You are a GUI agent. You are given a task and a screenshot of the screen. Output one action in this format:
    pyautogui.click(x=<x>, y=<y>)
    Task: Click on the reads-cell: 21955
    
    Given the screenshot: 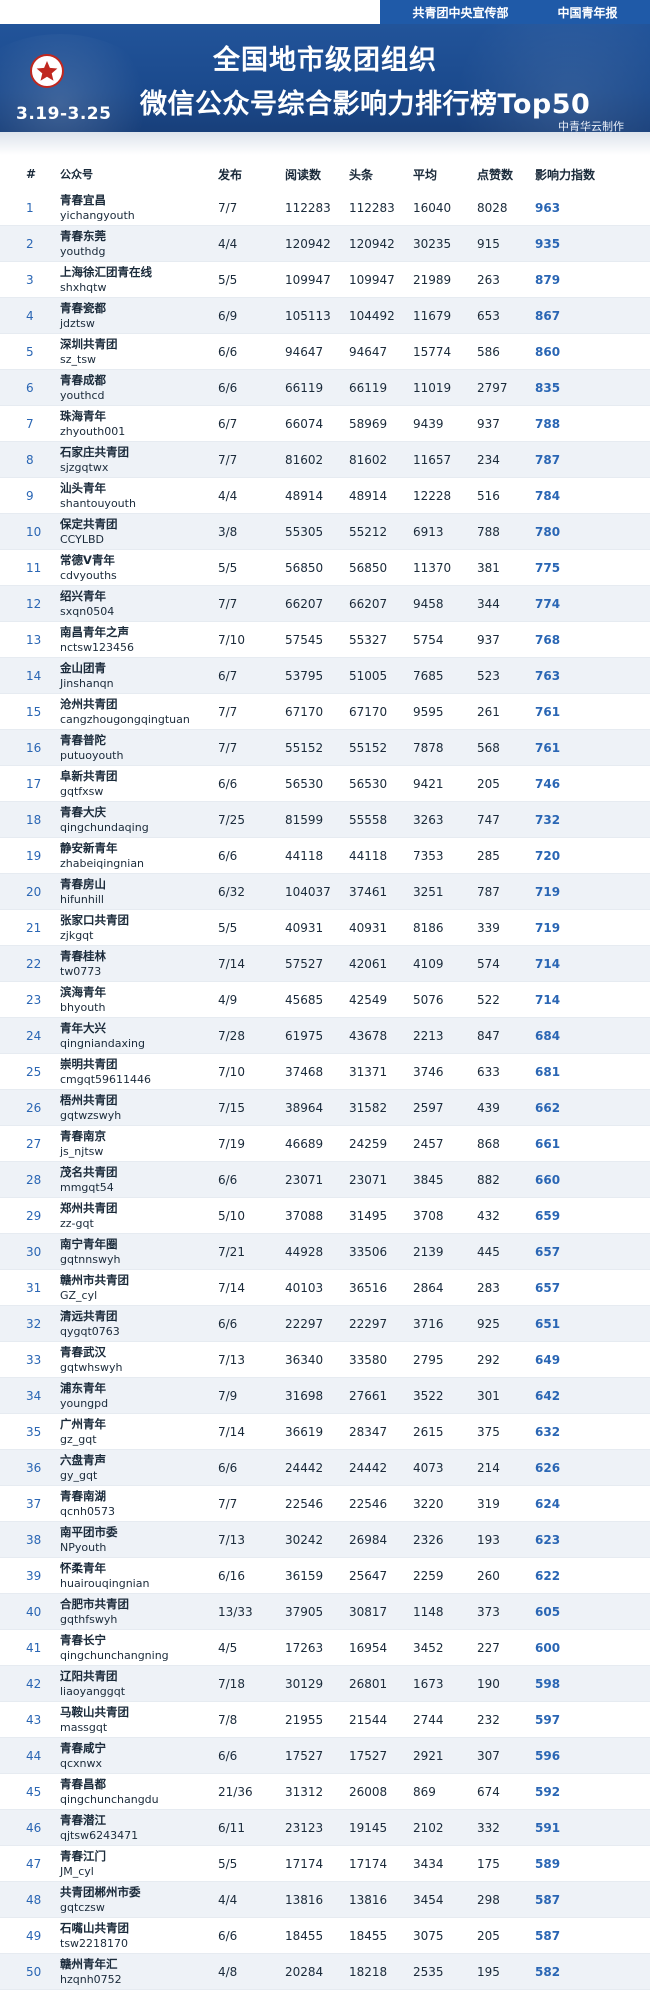 What is the action you would take?
    pyautogui.click(x=304, y=1719)
    